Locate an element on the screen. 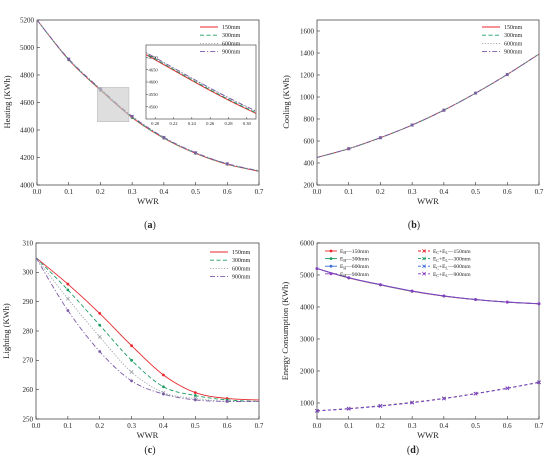 This screenshot has height=466, width=550. inset-x-tick-label: 0.22 is located at coordinates (173, 123).